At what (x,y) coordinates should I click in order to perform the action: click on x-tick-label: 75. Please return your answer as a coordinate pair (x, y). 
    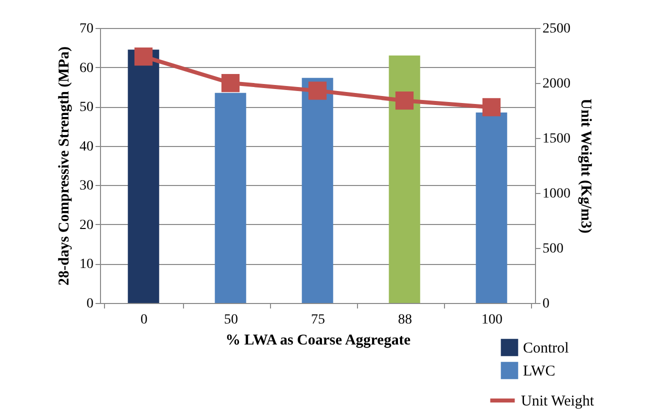
    Looking at the image, I should click on (318, 320).